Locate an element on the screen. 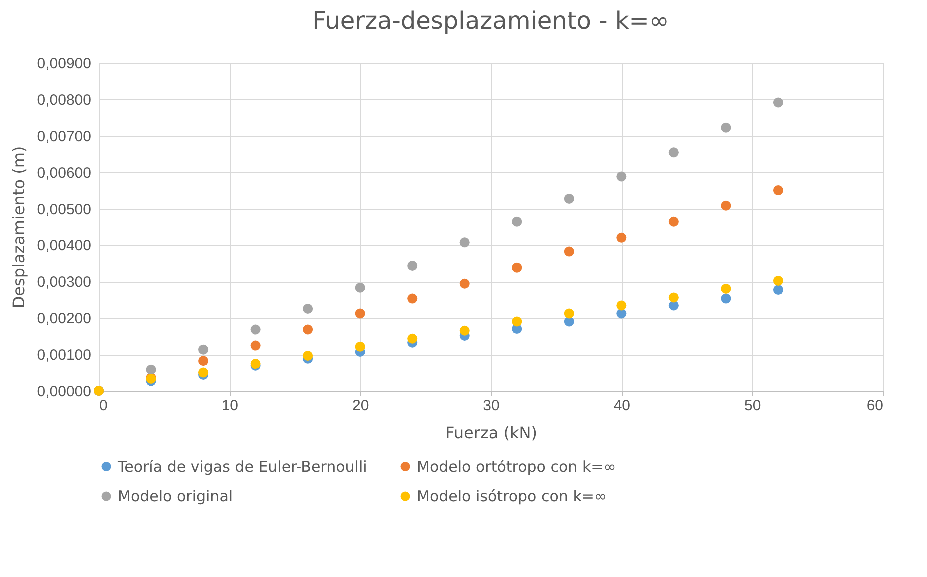 The width and height of the screenshot is (927, 577). y-tick-label: 0,00200 is located at coordinates (64, 319).